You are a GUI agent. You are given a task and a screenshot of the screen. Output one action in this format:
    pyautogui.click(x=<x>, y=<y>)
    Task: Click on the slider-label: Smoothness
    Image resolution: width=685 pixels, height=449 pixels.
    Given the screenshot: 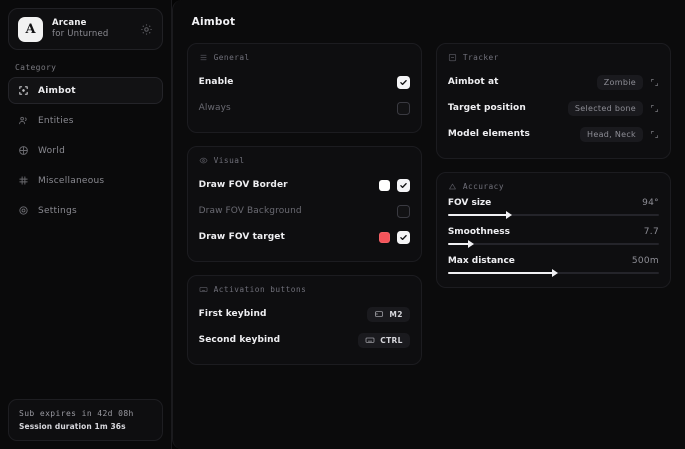 What is the action you would take?
    pyautogui.click(x=478, y=232)
    